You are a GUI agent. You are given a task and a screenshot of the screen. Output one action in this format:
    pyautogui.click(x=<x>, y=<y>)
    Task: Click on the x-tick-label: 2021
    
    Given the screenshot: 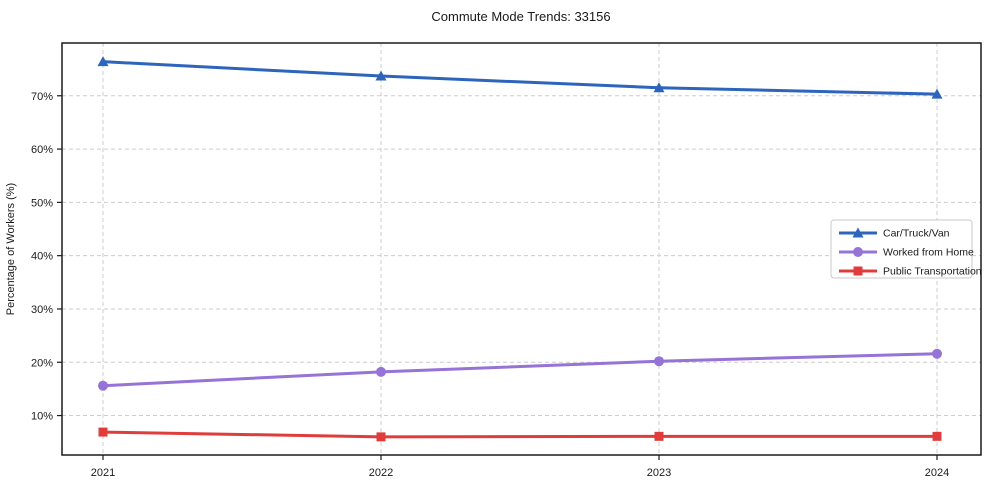 What is the action you would take?
    pyautogui.click(x=103, y=473)
    